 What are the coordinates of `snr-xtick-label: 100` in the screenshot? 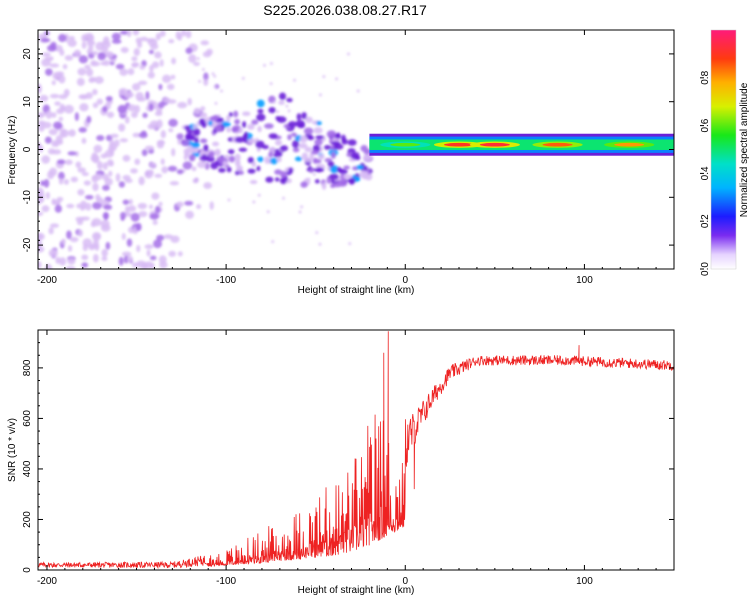 It's located at (584, 581).